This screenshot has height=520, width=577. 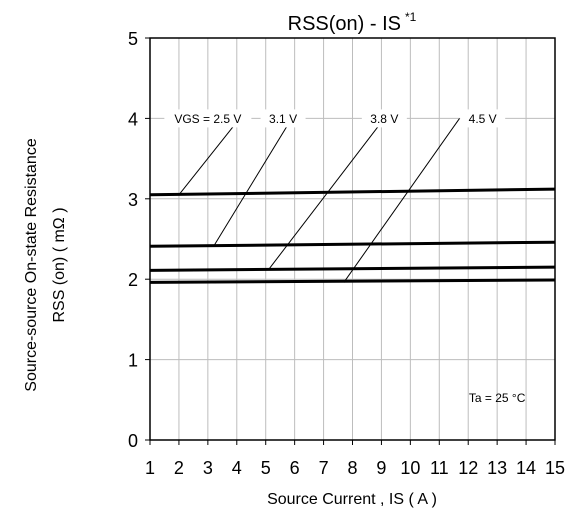 I want to click on y-axis-label-line2: RSS (on) ( mΩ ), so click(x=59, y=264).